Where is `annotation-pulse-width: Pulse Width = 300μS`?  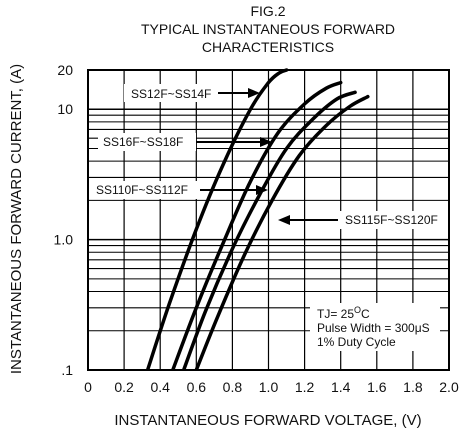 annotation-pulse-width: Pulse Width = 300μS is located at coordinates (373, 328).